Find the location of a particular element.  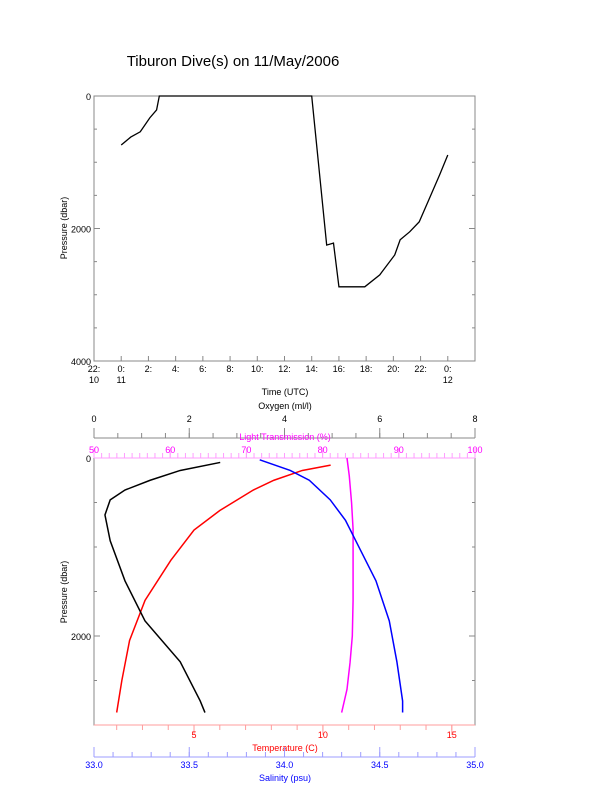

x-tick-label: 11 is located at coordinates (121, 380).